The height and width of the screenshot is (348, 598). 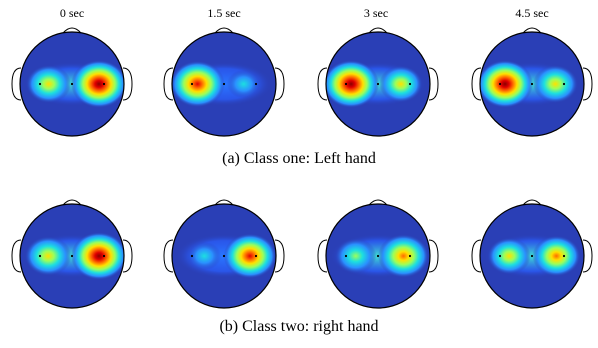 What do you see at coordinates (72, 13) in the screenshot?
I see `time-label-0: 0 sec` at bounding box center [72, 13].